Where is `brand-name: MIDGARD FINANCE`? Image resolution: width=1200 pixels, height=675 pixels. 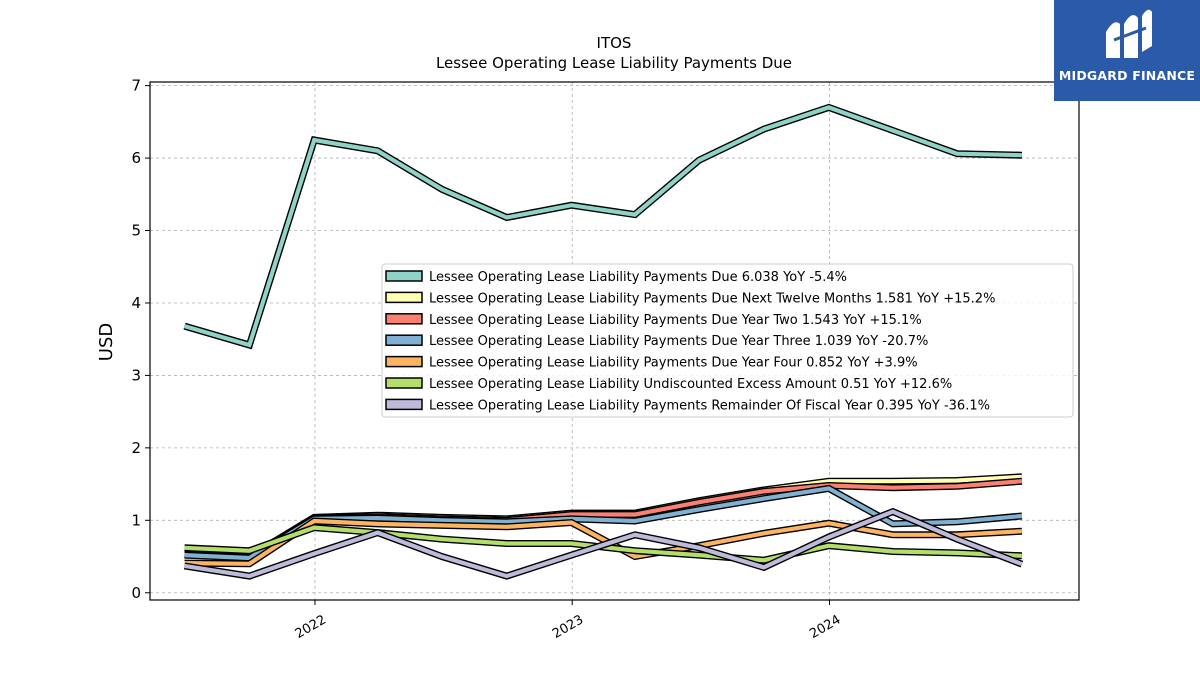 brand-name: MIDGARD FINANCE is located at coordinates (1127, 75).